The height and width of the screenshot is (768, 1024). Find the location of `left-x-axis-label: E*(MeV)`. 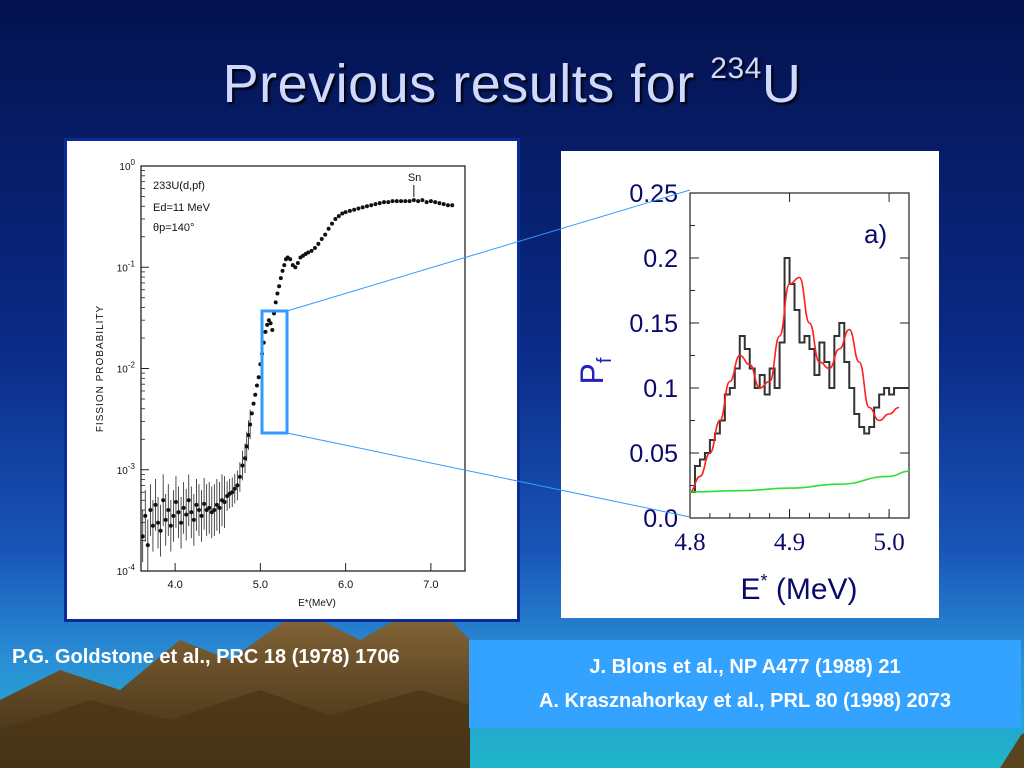

left-x-axis-label: E*(MeV) is located at coordinates (317, 603).